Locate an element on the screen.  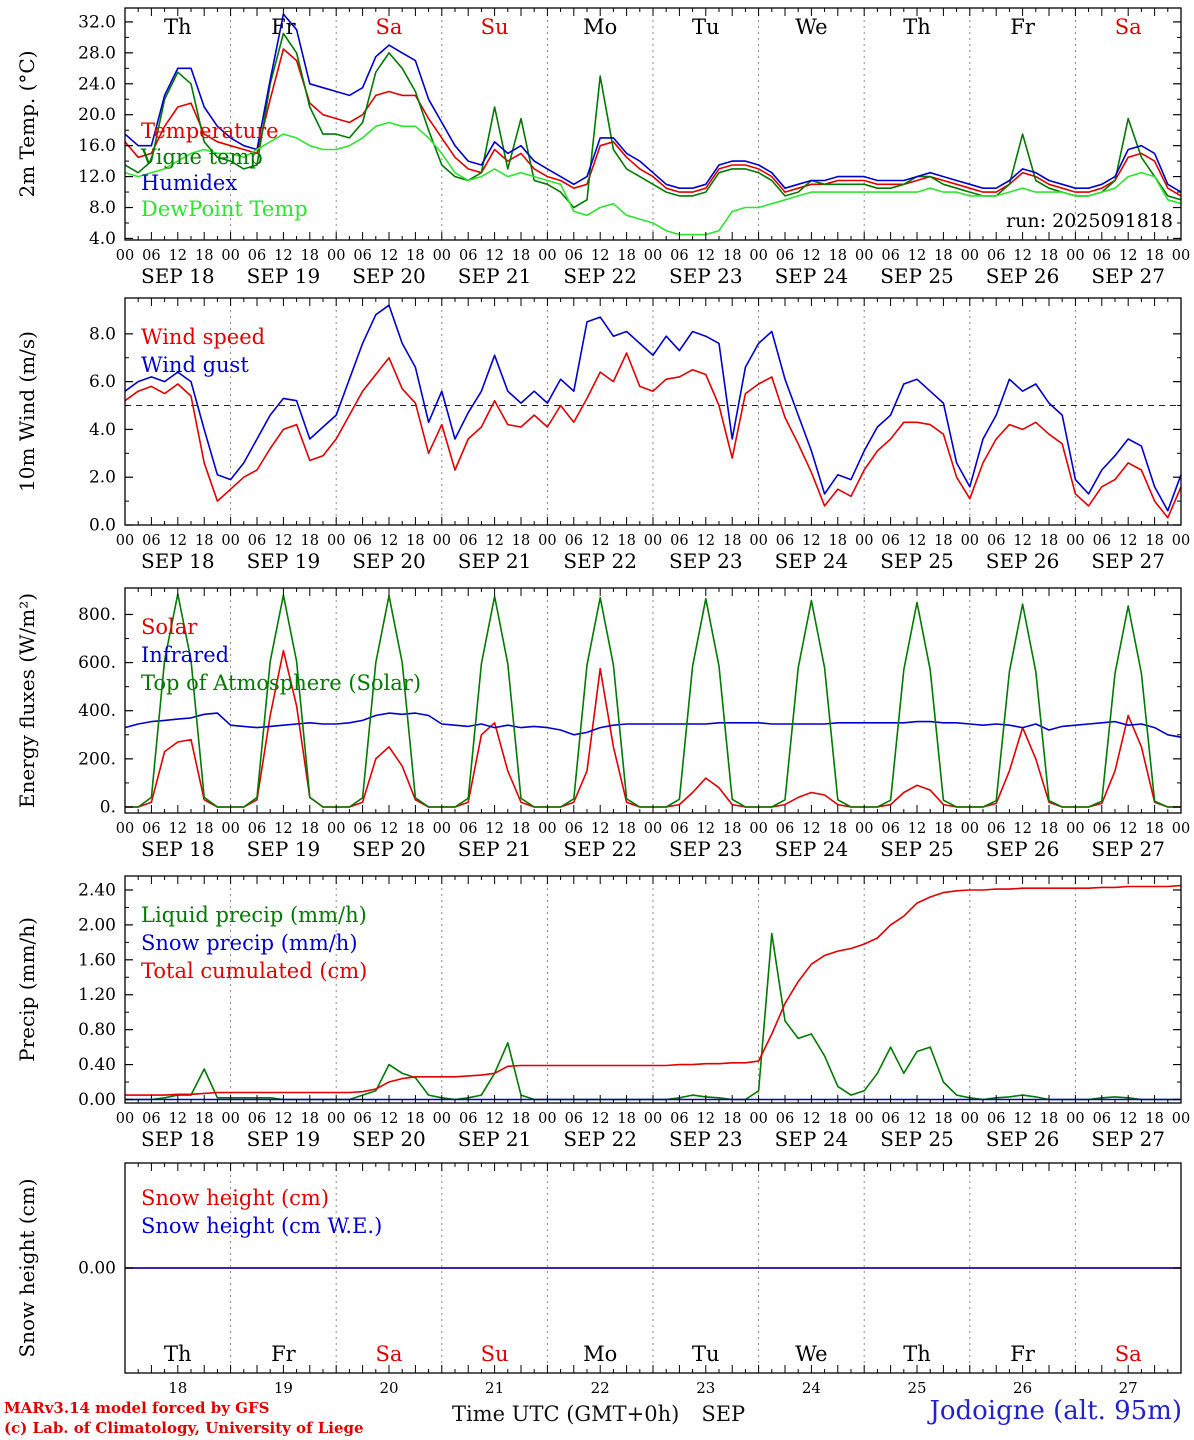
snow-height-cm-w-e-legend: Snow height (cm W.E.) is located at coordinates (261, 1226).